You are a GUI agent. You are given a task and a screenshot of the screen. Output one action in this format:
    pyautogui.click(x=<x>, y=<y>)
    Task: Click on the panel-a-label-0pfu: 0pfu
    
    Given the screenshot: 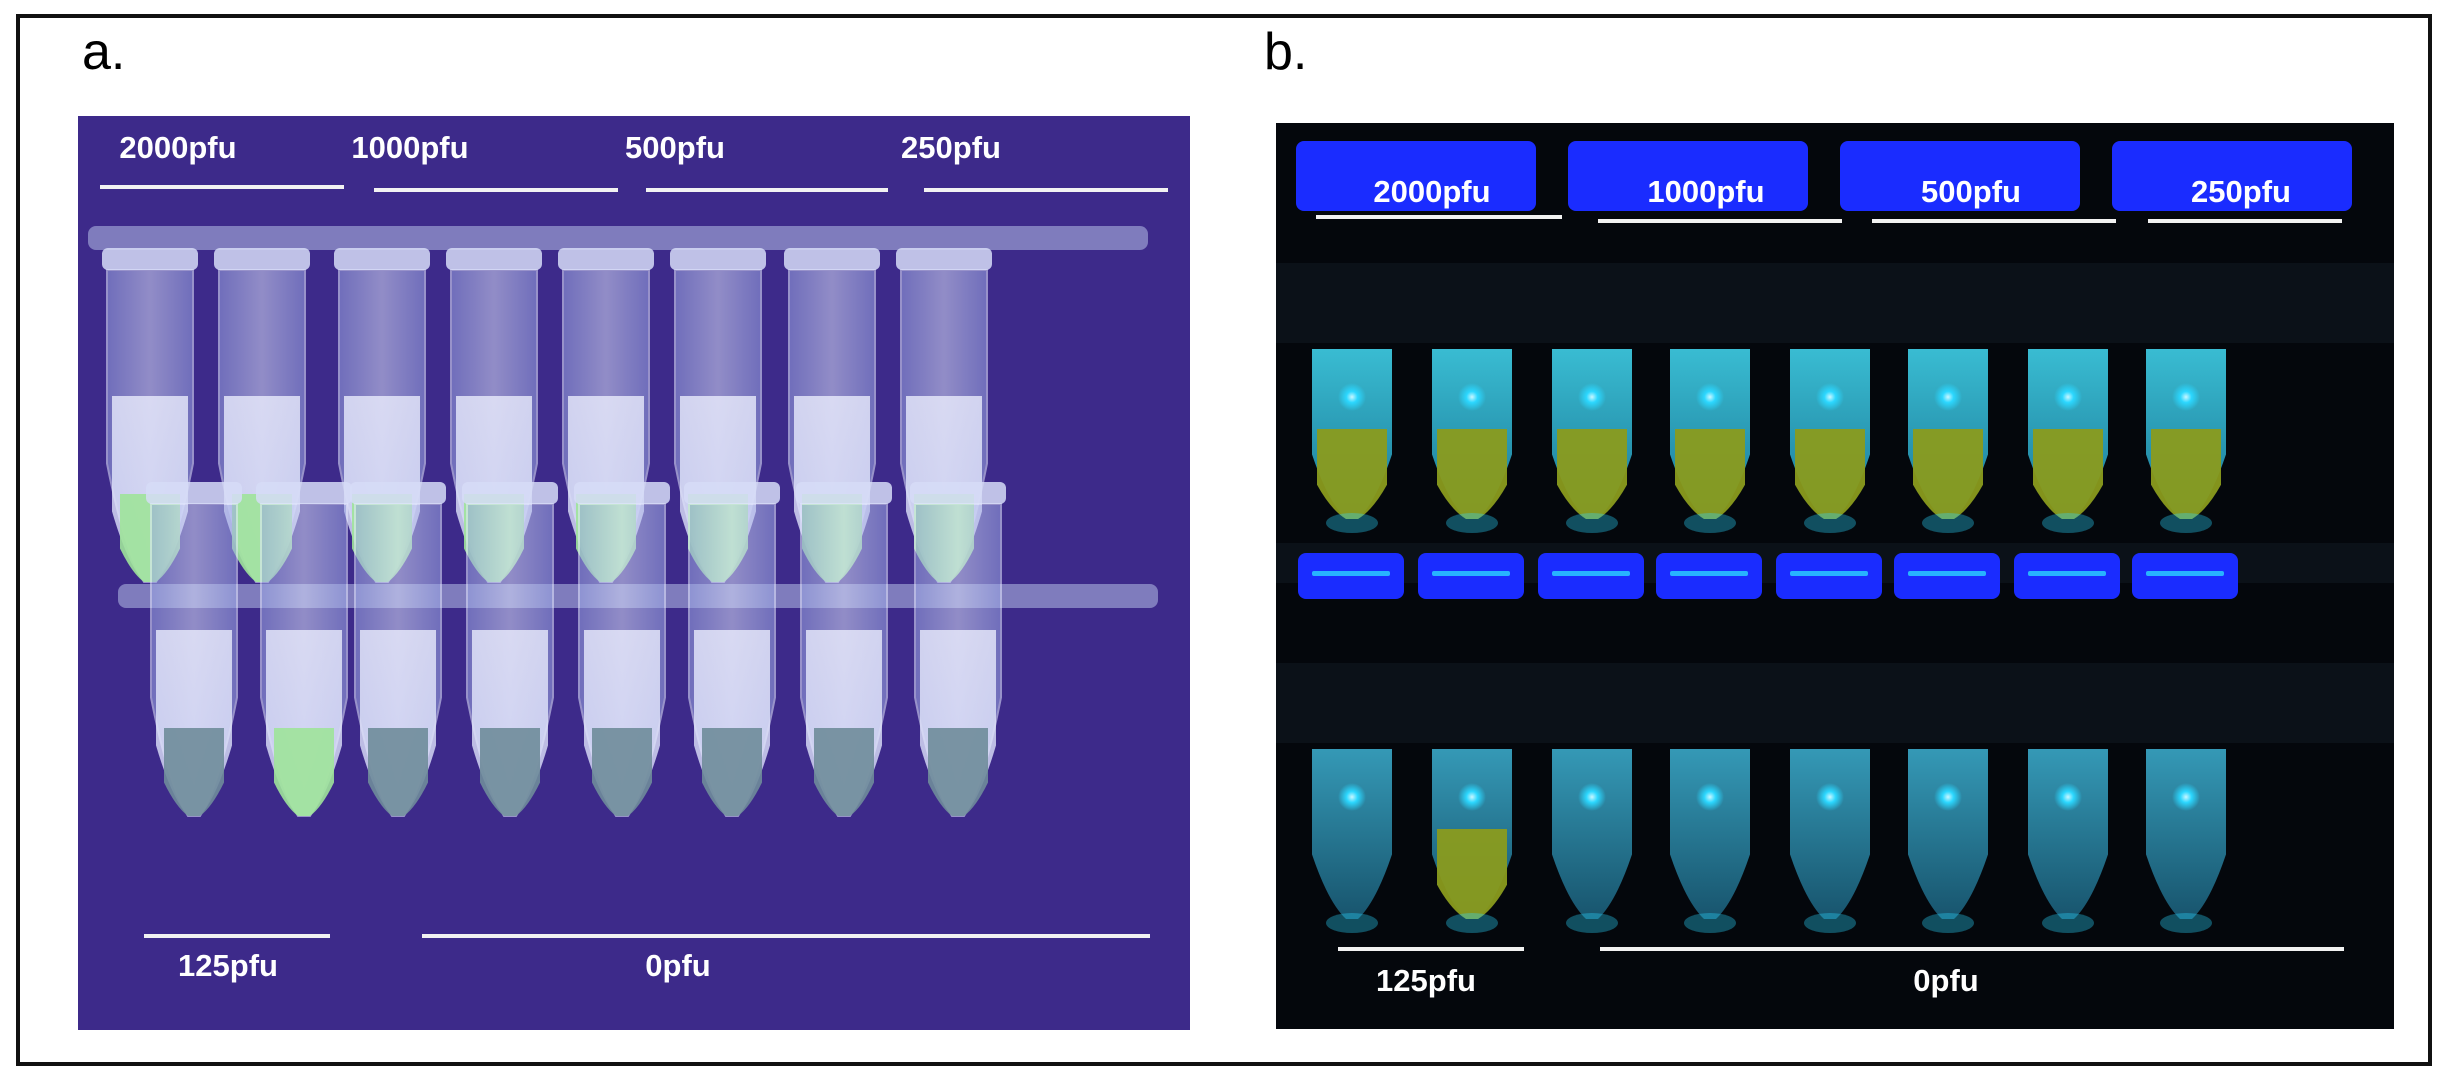 What is the action you would take?
    pyautogui.click(x=678, y=965)
    